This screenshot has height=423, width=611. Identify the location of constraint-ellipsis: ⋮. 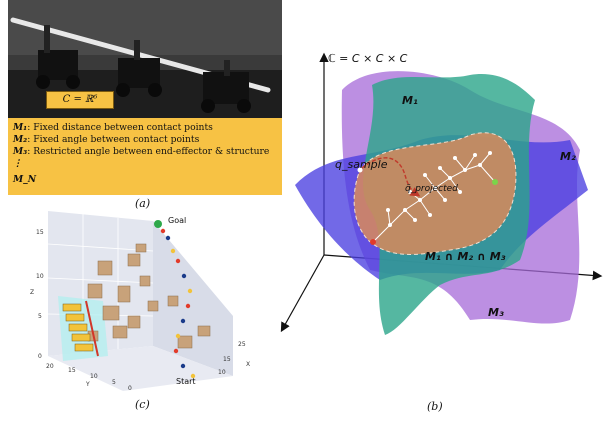
(18, 163).